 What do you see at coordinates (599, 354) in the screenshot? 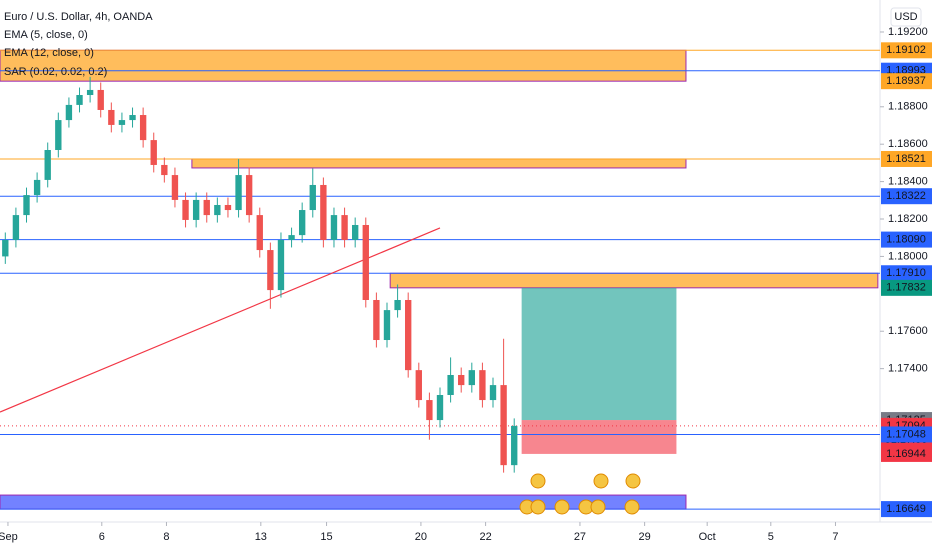
I see `position-target` at bounding box center [599, 354].